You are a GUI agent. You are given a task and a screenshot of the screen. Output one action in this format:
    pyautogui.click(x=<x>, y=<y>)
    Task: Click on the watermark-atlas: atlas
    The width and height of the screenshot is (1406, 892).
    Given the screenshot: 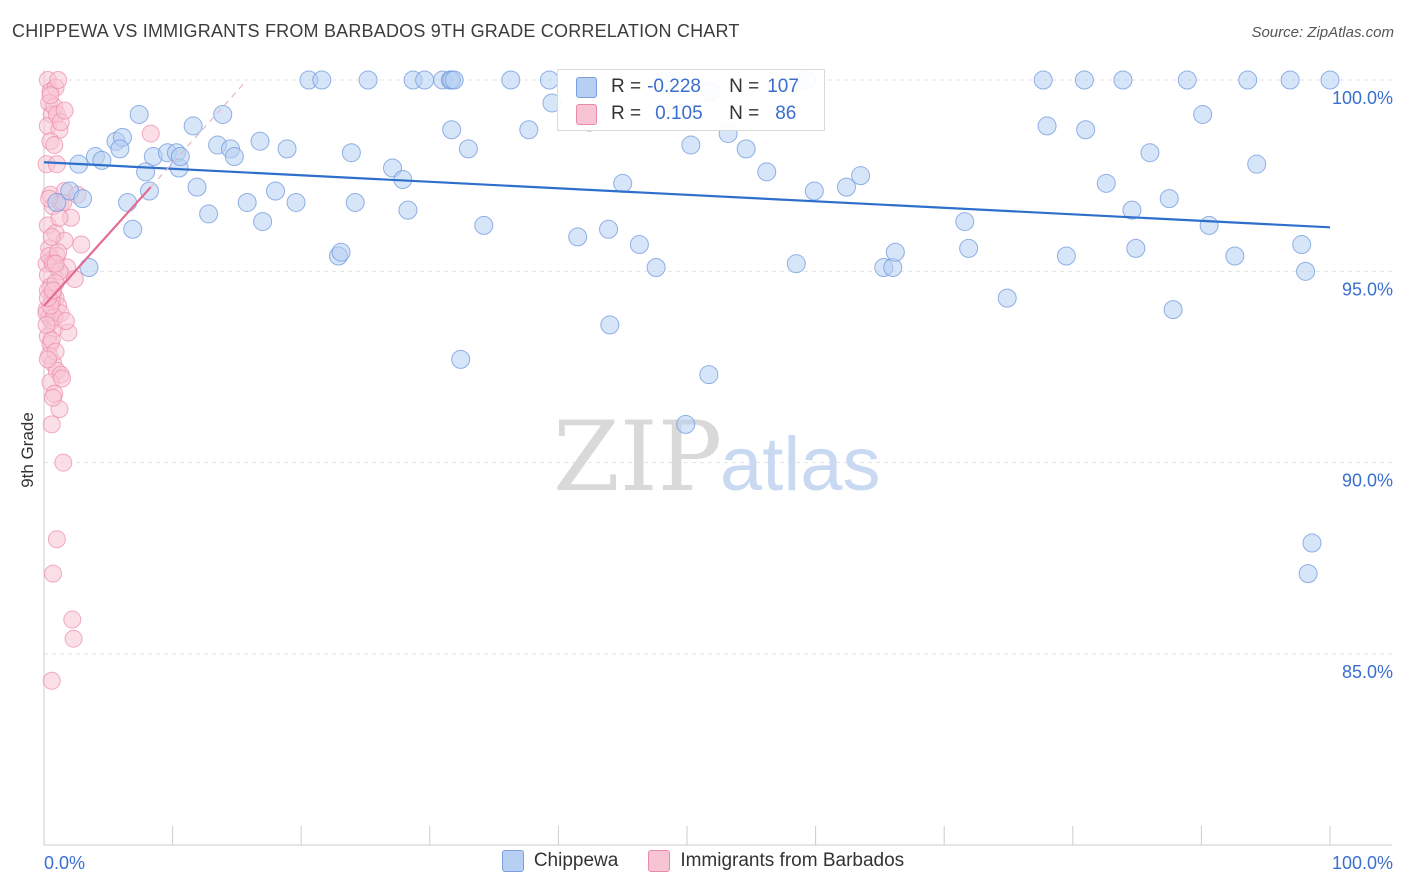 What is the action you would take?
    pyautogui.click(x=800, y=464)
    